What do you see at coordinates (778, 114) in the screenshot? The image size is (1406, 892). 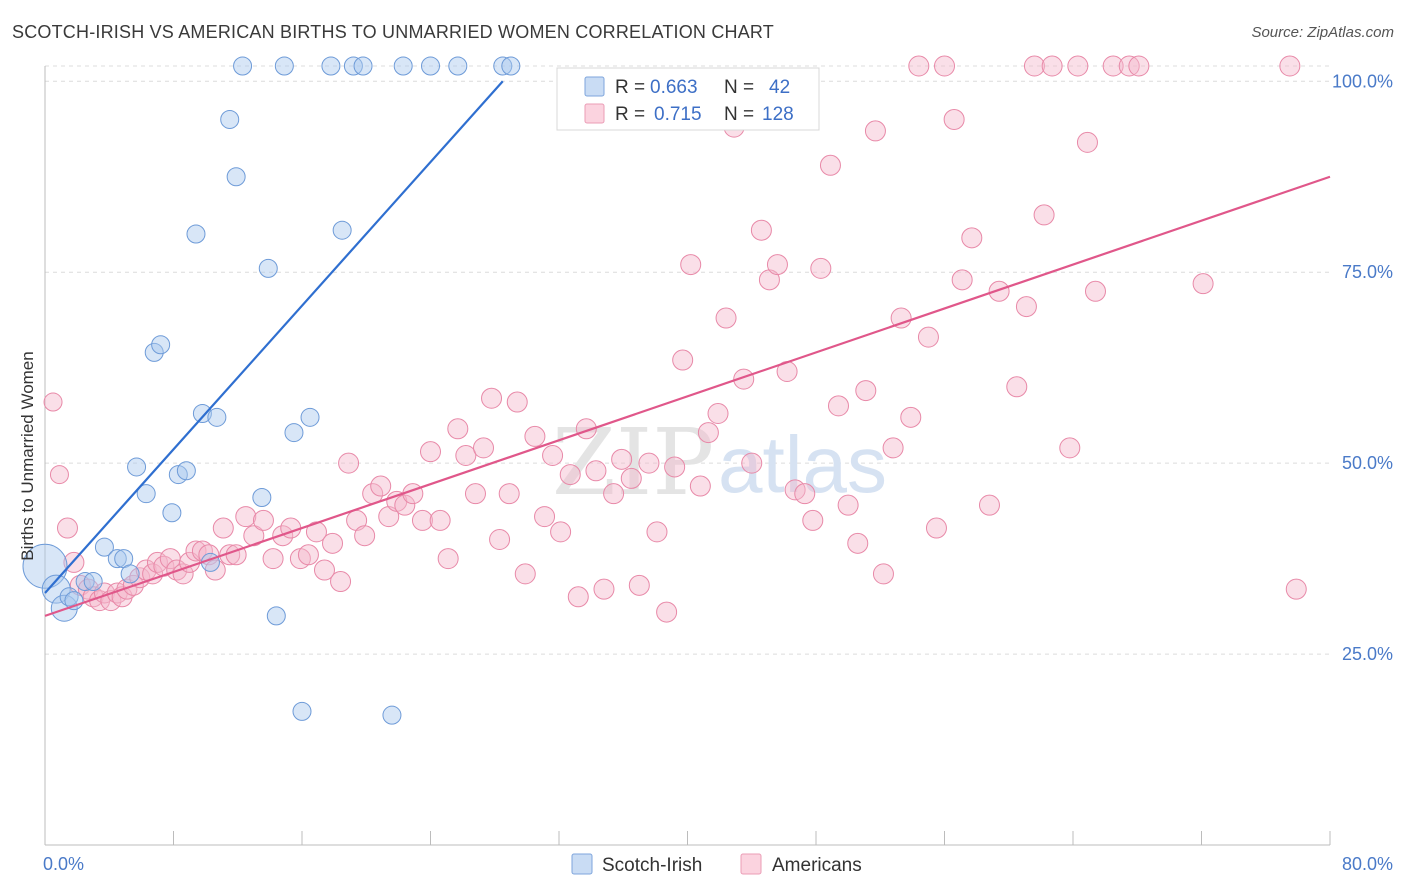 I see `legend-n-value: 128` at bounding box center [778, 114].